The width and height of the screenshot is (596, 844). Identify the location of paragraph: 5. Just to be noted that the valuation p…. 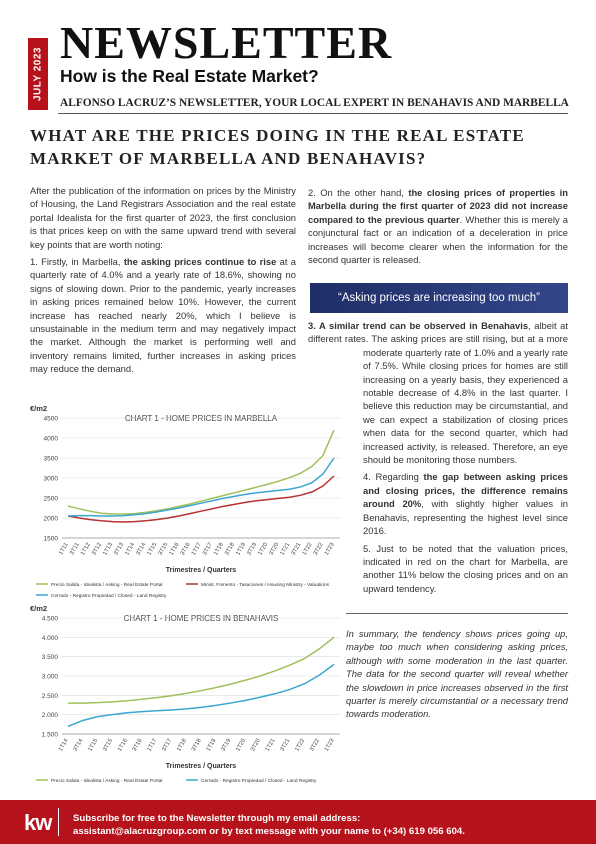
(438, 569).